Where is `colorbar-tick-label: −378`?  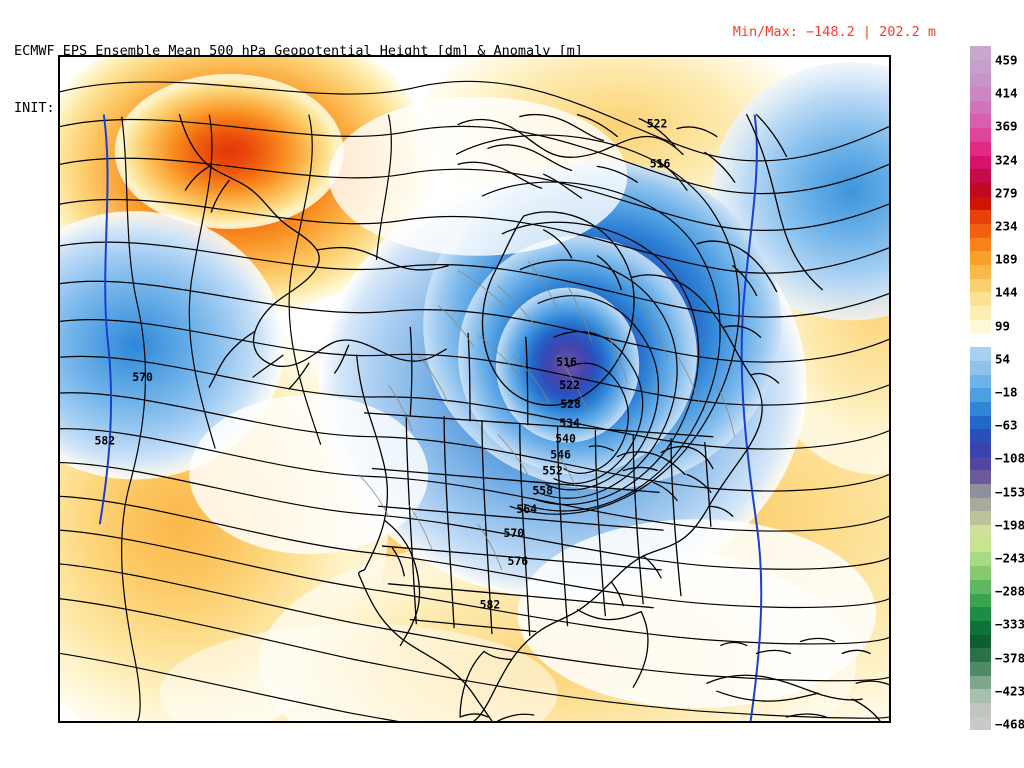
colorbar-tick-label: −378 is located at coordinates (1009, 658).